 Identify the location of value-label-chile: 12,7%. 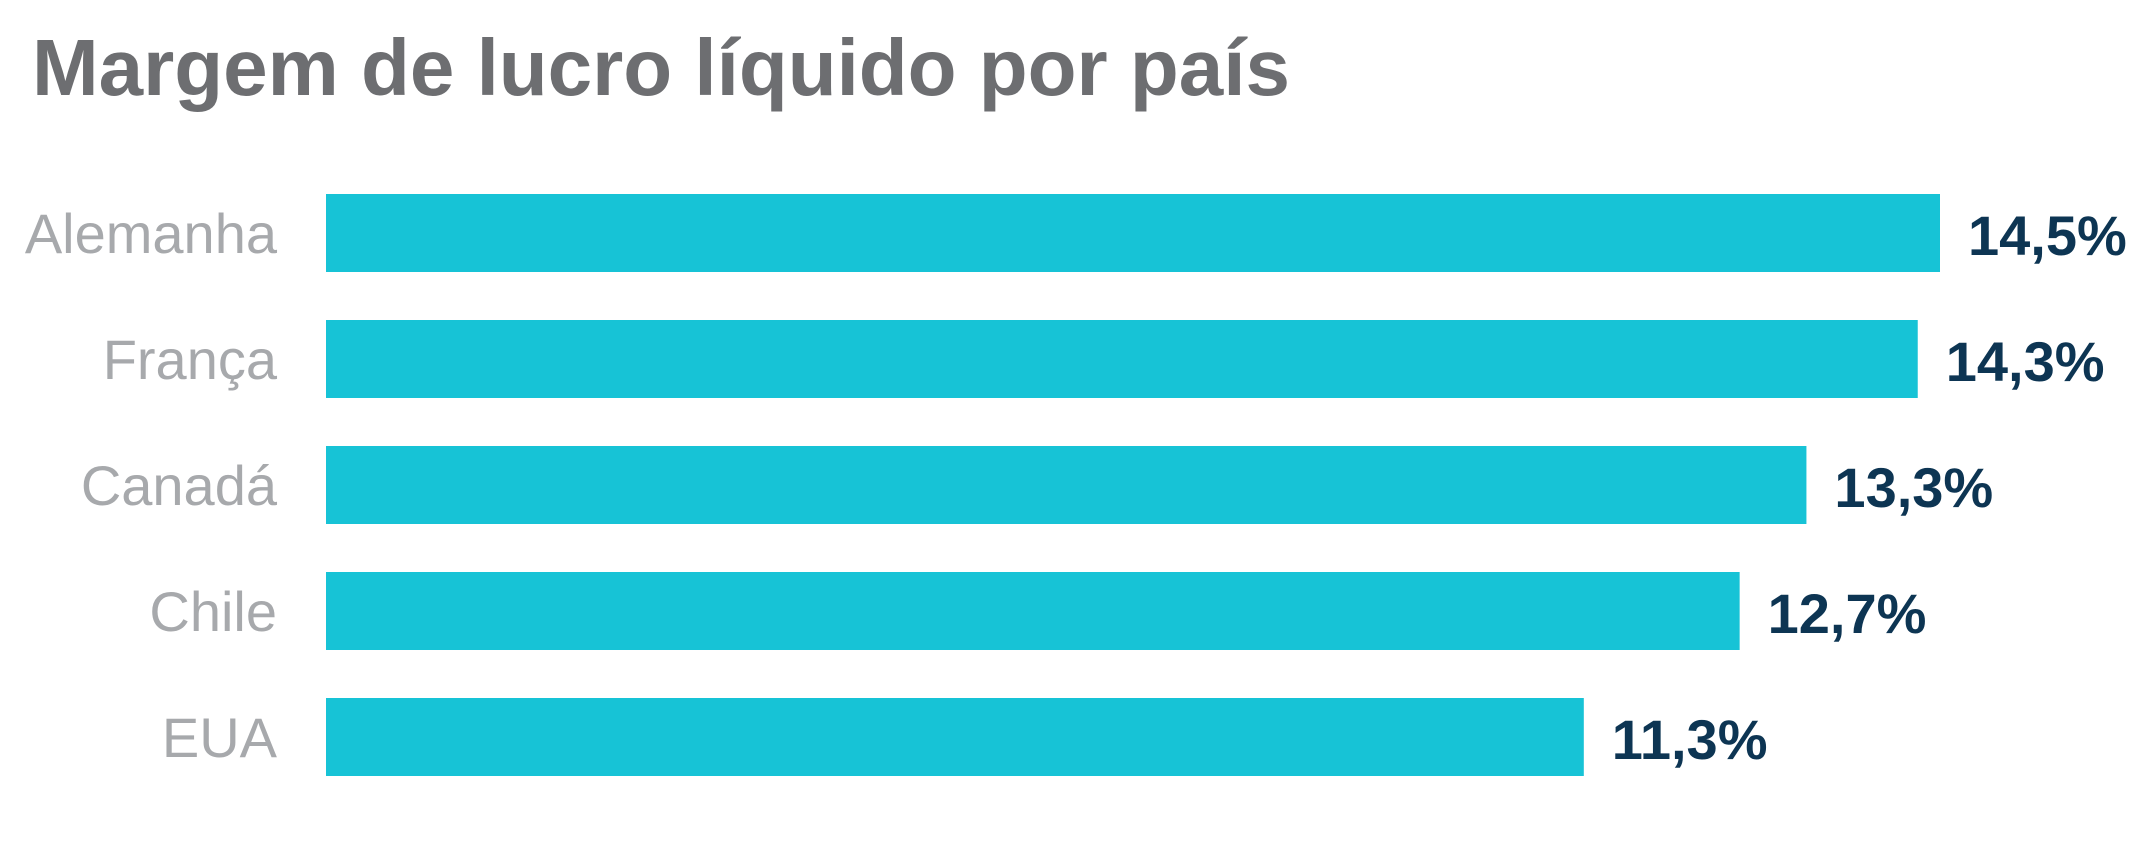
(1847, 613).